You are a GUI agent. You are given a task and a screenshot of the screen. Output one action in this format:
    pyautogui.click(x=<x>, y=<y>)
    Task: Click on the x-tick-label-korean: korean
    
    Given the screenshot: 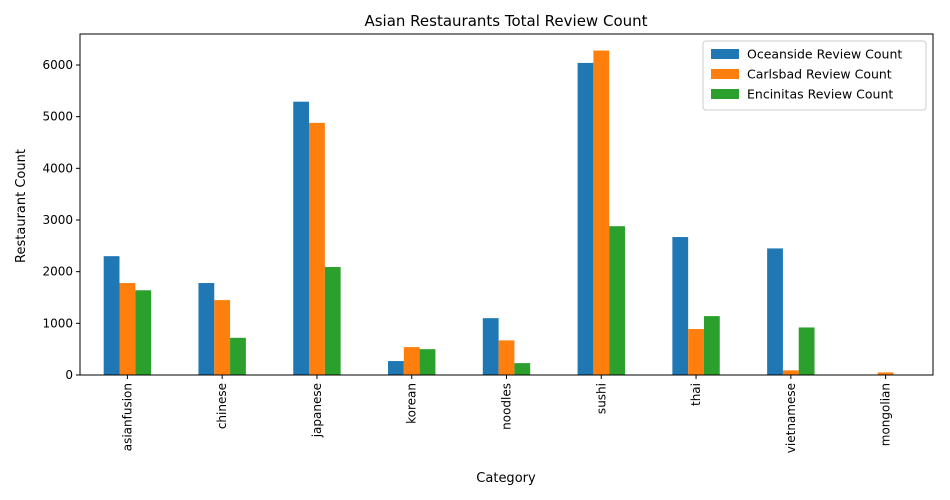 What is the action you would take?
    pyautogui.click(x=412, y=403)
    